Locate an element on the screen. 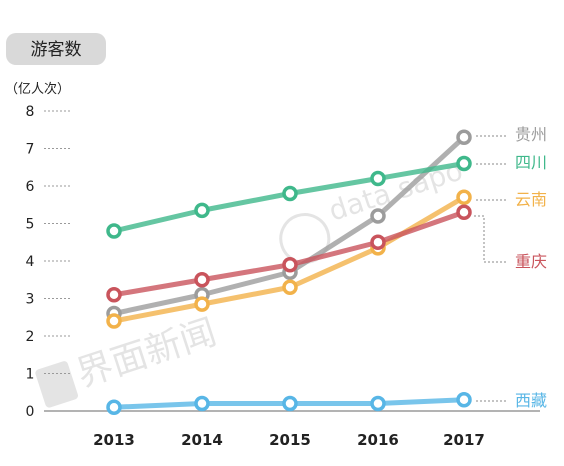  chart-title-badge: 游客数 is located at coordinates (56, 49).